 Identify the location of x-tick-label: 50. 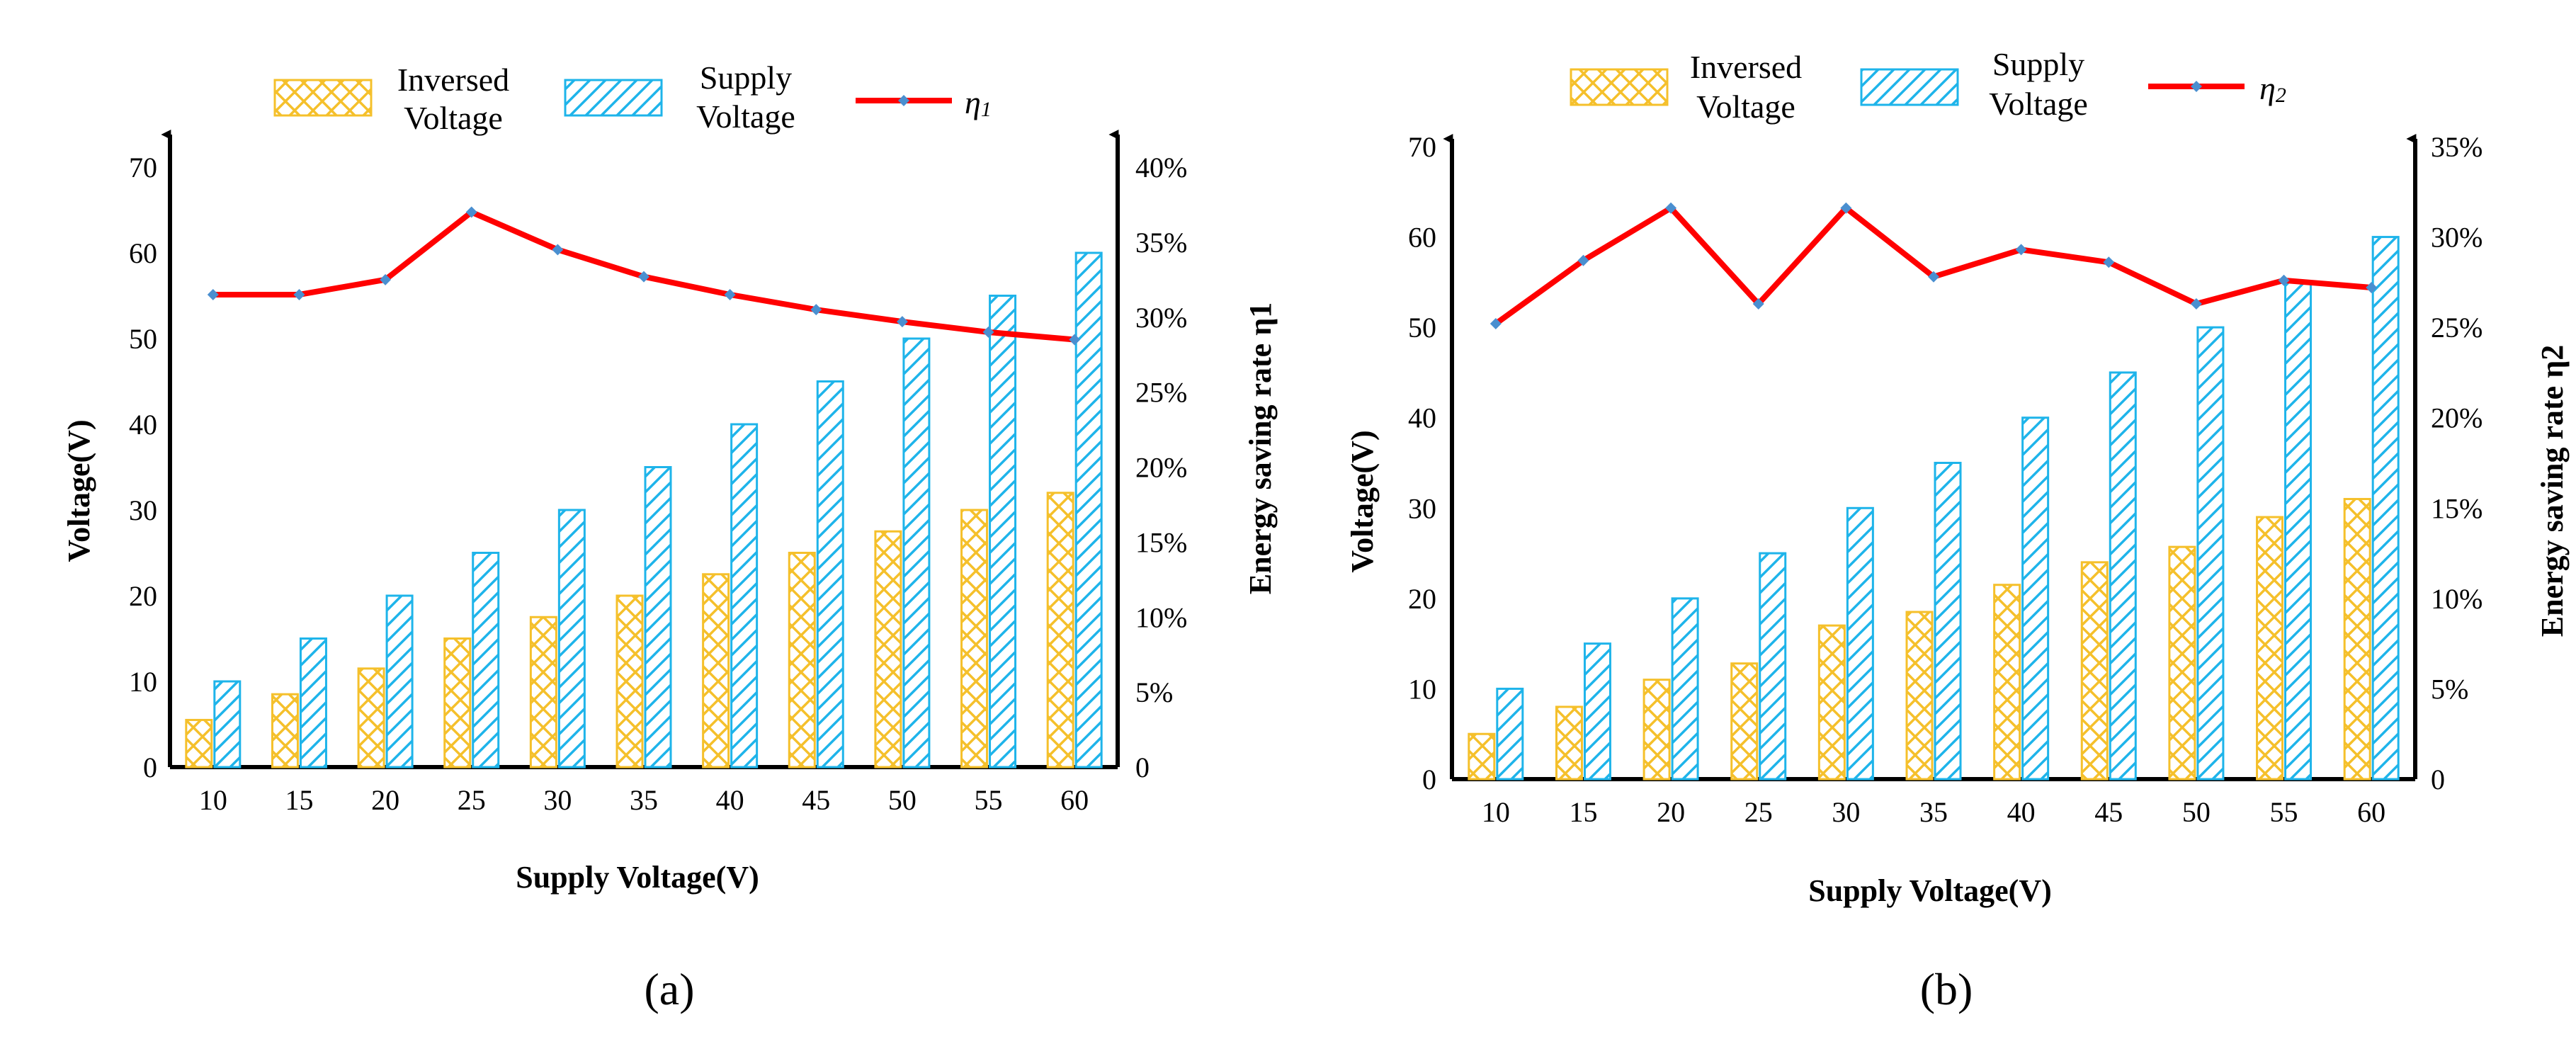
(902, 800).